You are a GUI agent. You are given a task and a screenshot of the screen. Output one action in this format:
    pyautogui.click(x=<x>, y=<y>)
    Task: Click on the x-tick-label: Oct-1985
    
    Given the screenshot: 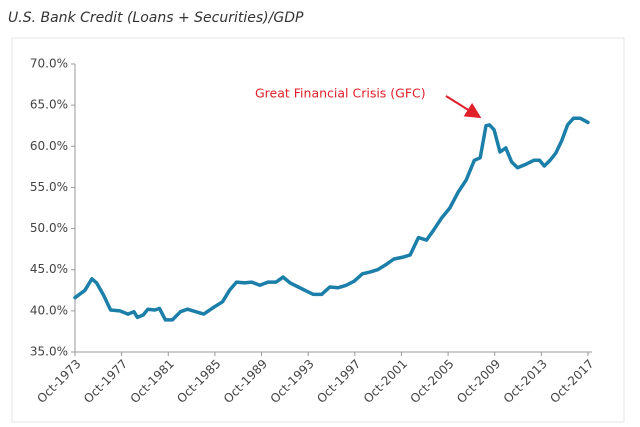 What is the action you would take?
    pyautogui.click(x=198, y=381)
    